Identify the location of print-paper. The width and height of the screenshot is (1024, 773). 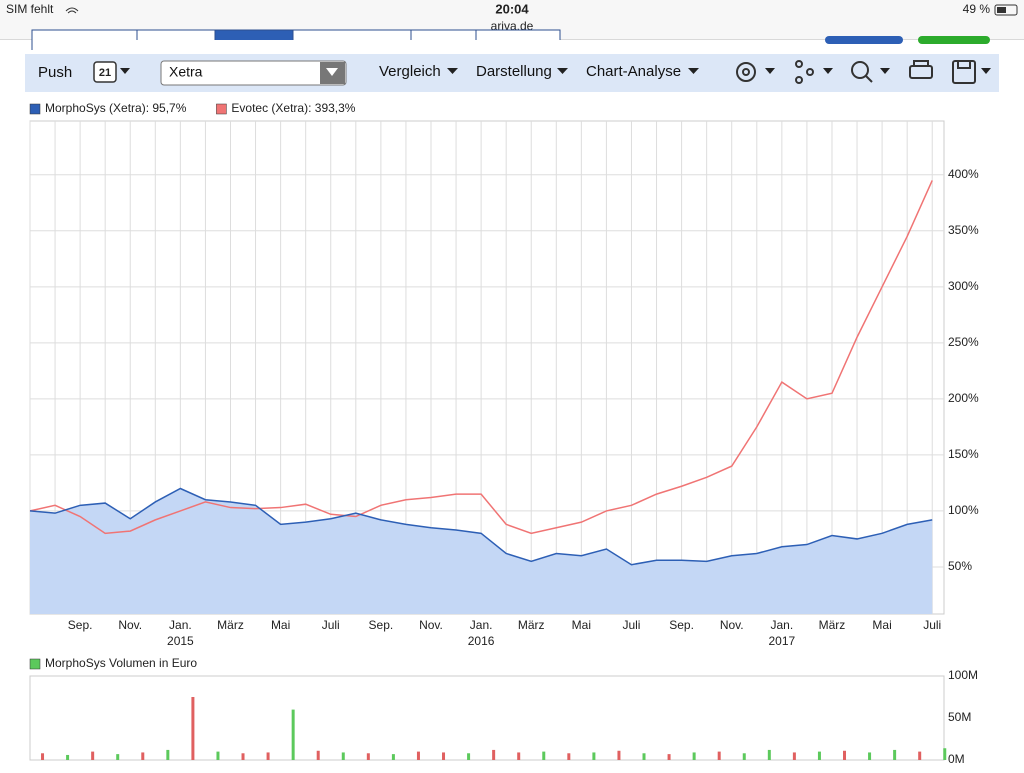
(921, 63).